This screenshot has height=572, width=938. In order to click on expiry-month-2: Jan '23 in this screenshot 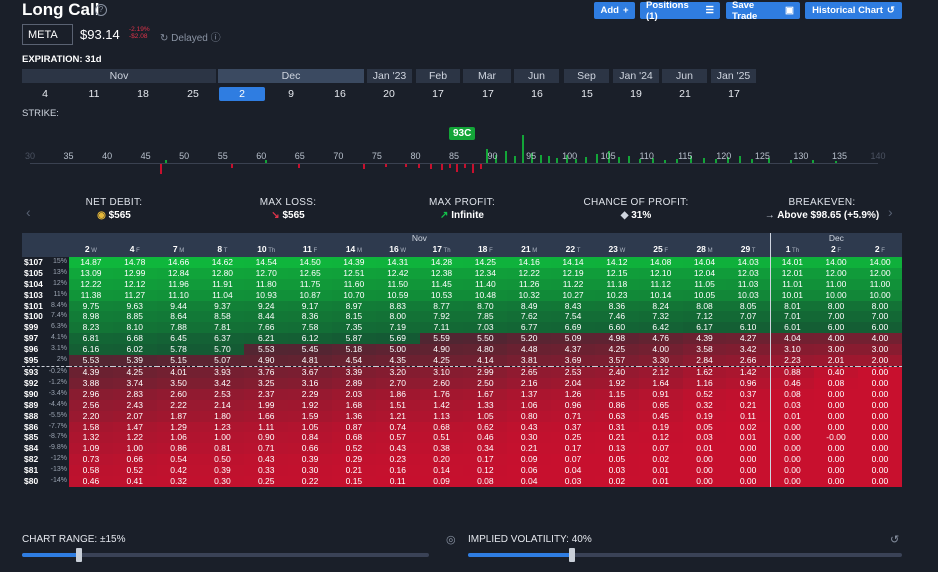, I will do `click(389, 76)`.